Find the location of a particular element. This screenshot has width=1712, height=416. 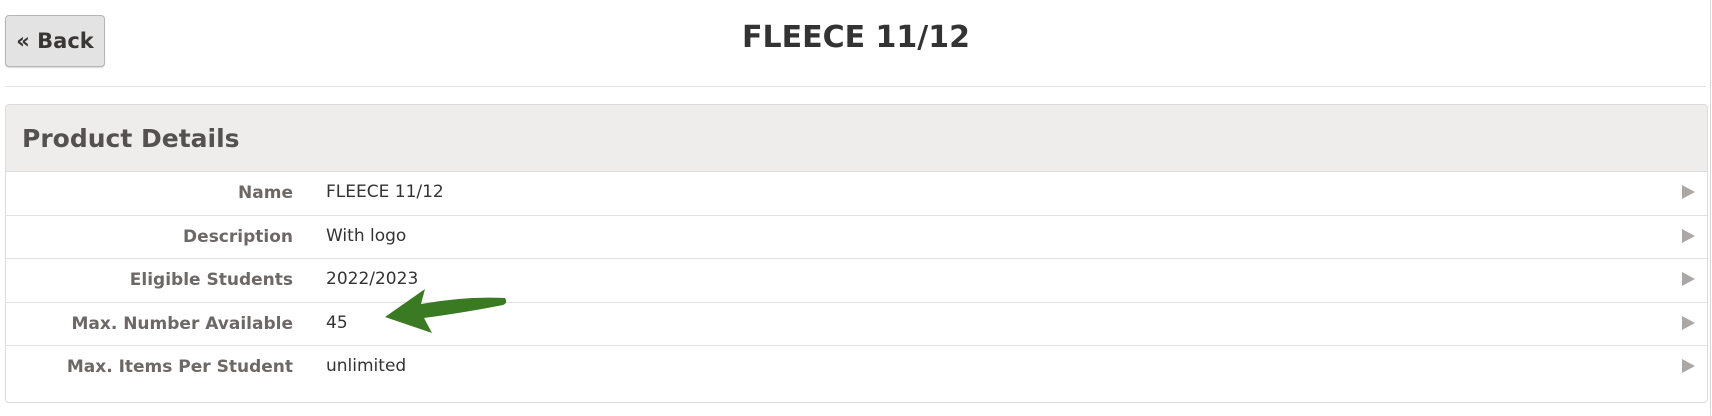

row-label: Max. Number Available is located at coordinates (182, 323).